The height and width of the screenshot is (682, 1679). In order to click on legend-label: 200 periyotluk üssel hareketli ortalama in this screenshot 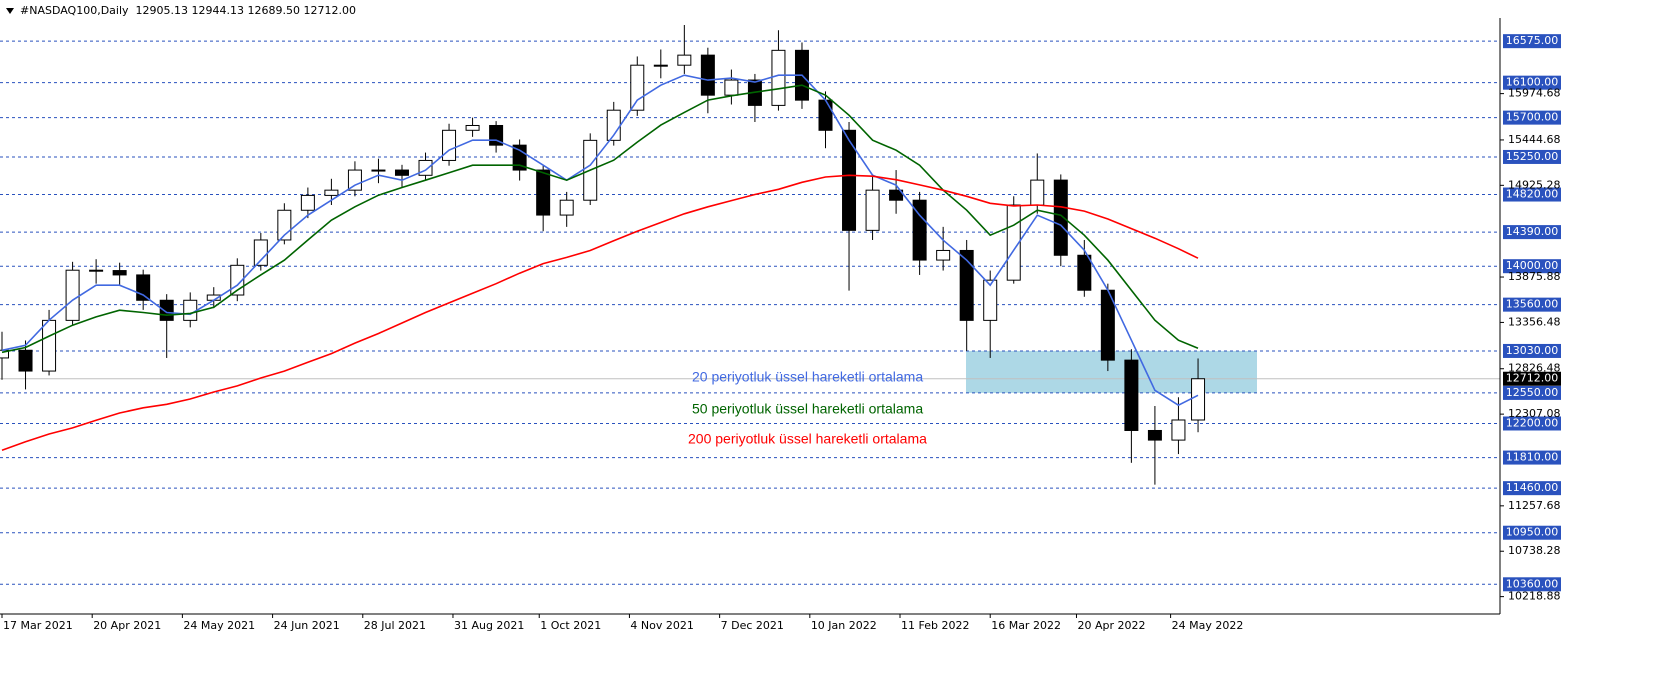, I will do `click(807, 439)`.